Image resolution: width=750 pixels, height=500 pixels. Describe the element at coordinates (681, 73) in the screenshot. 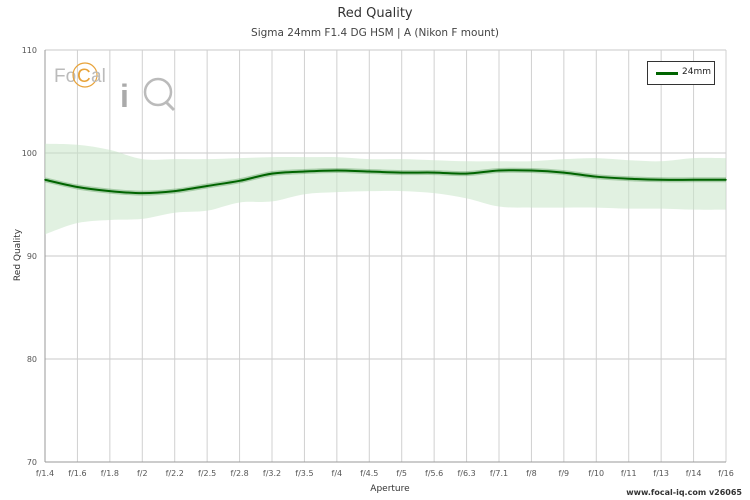

I see `legend: 24mm` at that location.